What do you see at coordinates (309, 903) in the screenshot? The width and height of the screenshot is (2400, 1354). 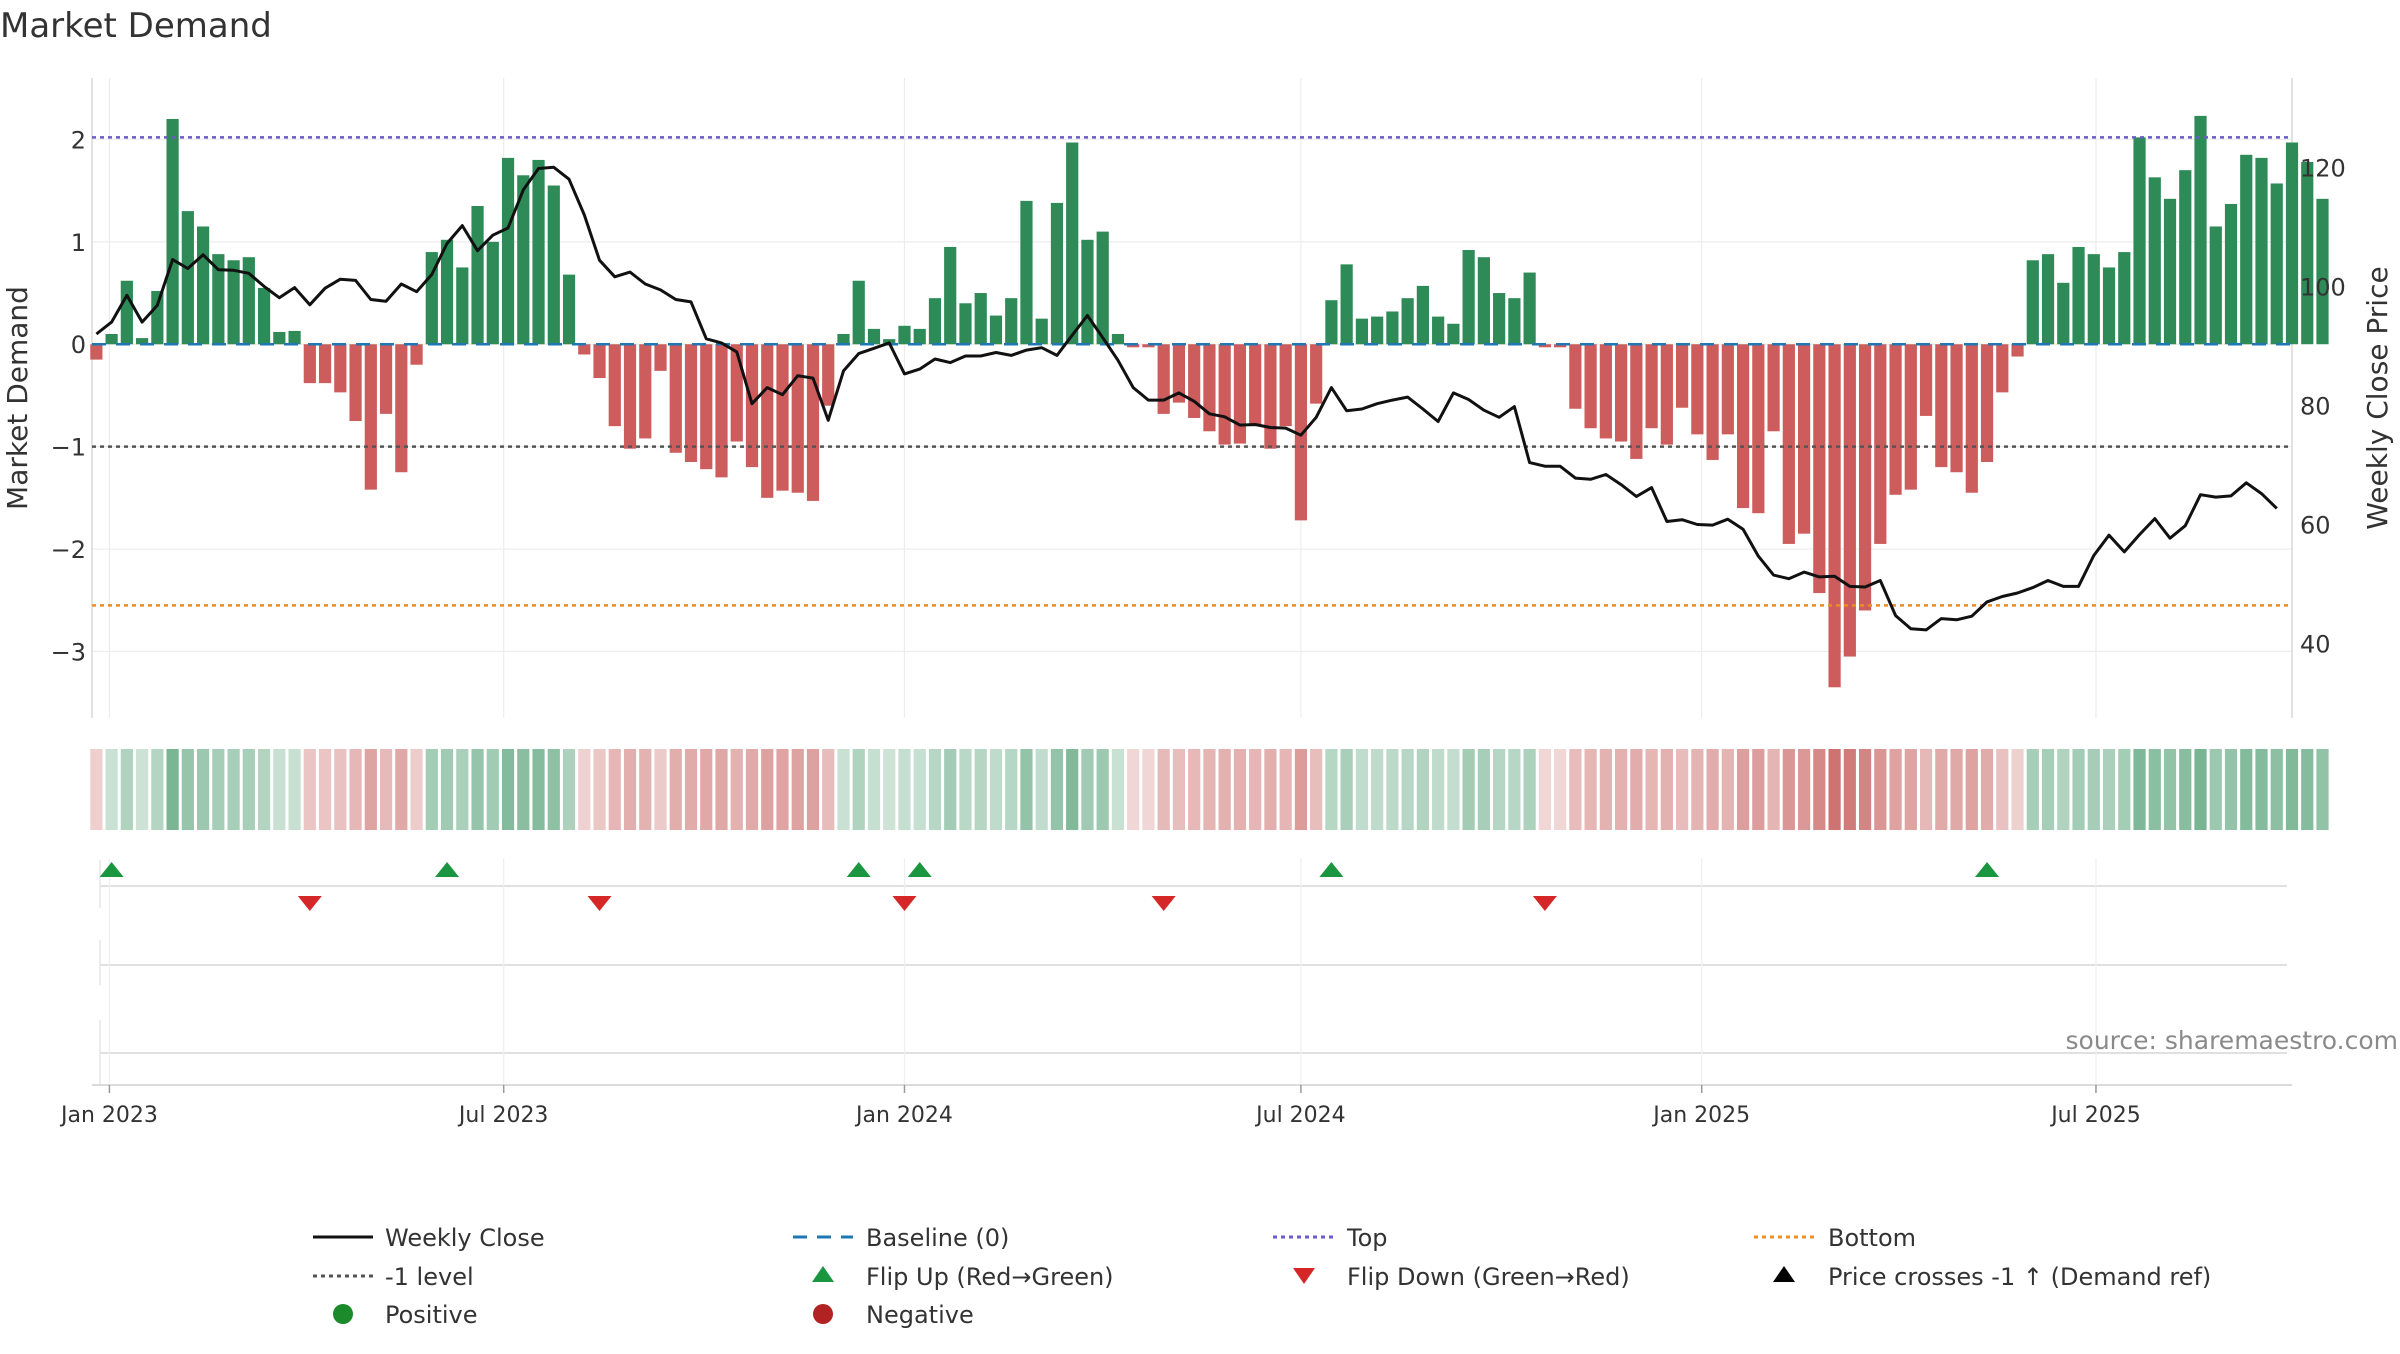 I see `flip-down-marker` at bounding box center [309, 903].